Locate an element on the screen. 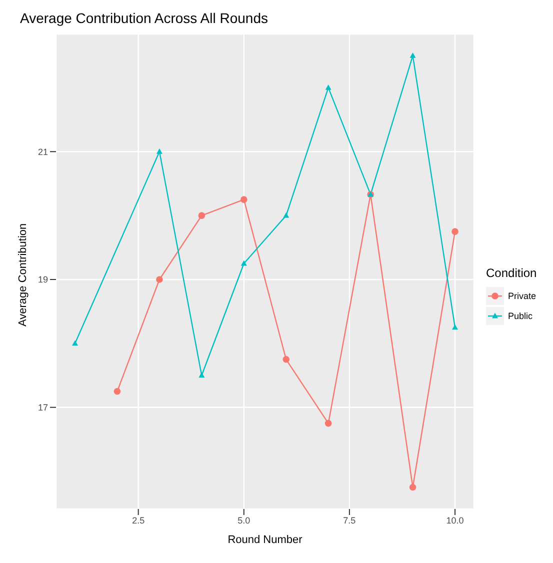  chart-title: Average Contribution Across All Rounds is located at coordinates (144, 18).